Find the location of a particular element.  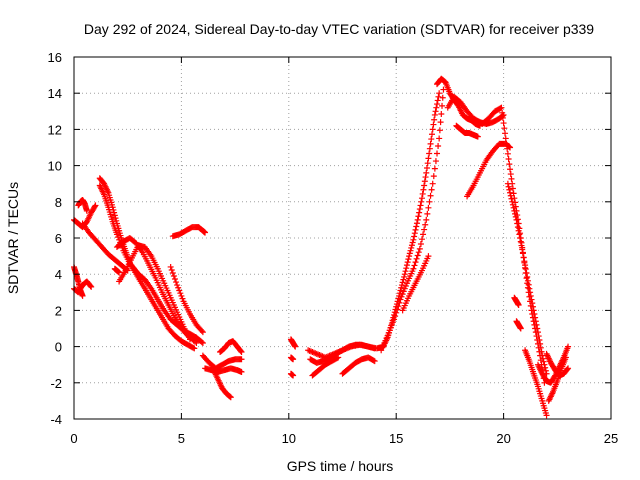

x-tick-labels: 0 5 10 15 20 25 is located at coordinates (344, 438).